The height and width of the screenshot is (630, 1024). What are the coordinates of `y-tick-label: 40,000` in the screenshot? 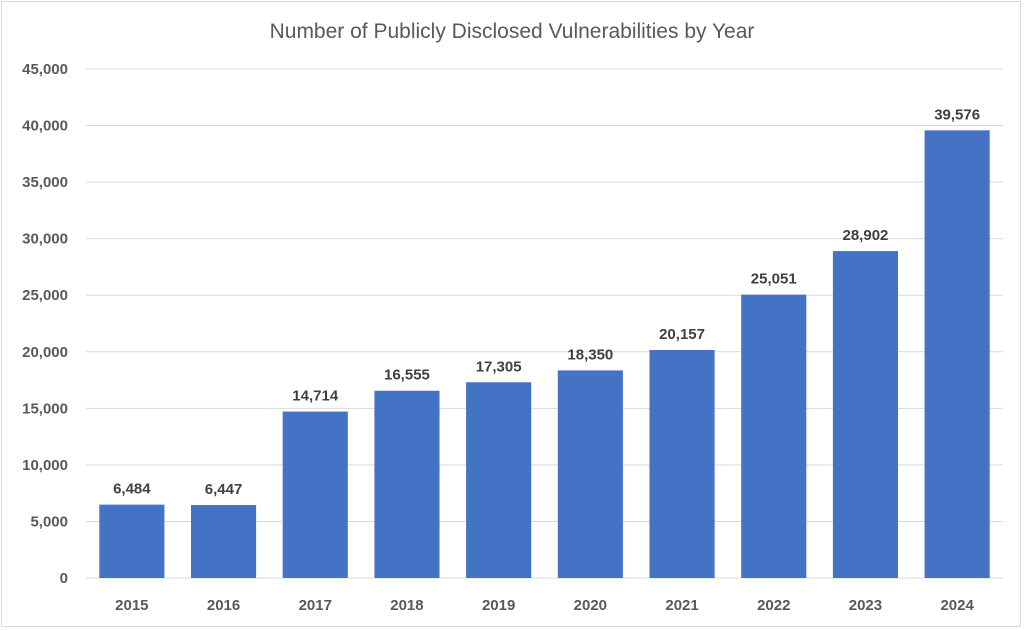 It's located at (45, 126).